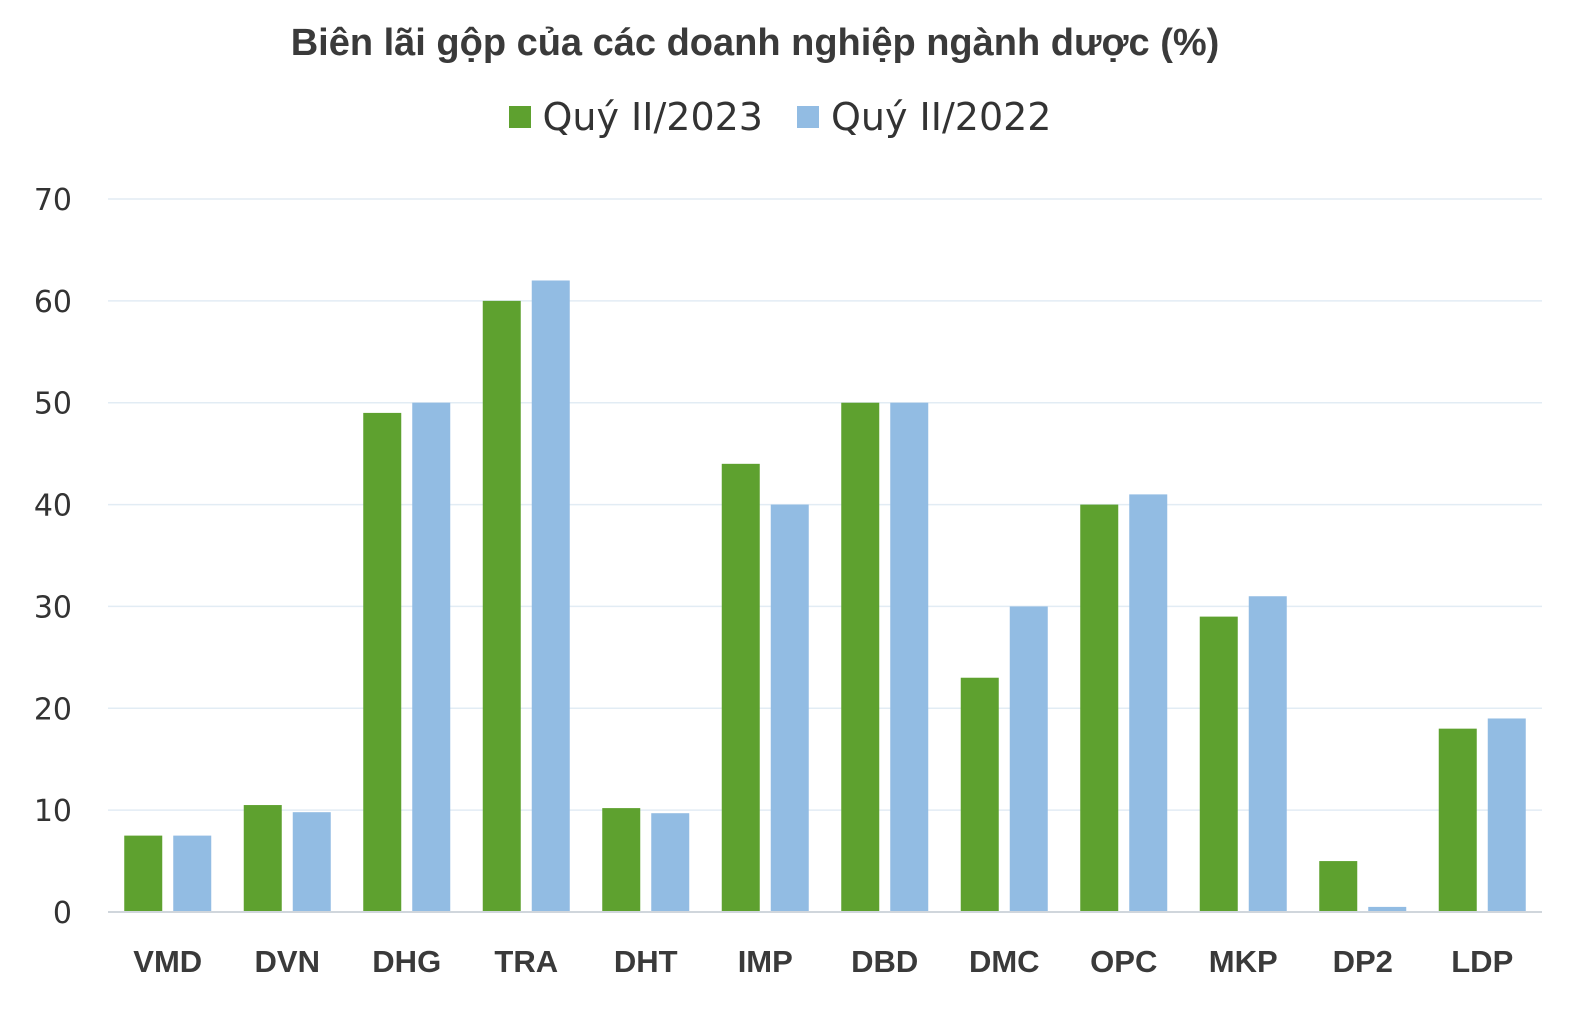 Image resolution: width=1575 pixels, height=1018 pixels. I want to click on legend-item-series-2: Quý II/2022, so click(924, 117).